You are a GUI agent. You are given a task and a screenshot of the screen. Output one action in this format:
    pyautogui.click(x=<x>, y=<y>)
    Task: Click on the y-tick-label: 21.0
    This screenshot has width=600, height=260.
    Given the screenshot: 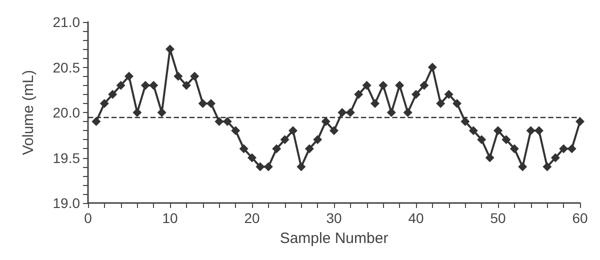 What is the action you would take?
    pyautogui.click(x=66, y=22)
    